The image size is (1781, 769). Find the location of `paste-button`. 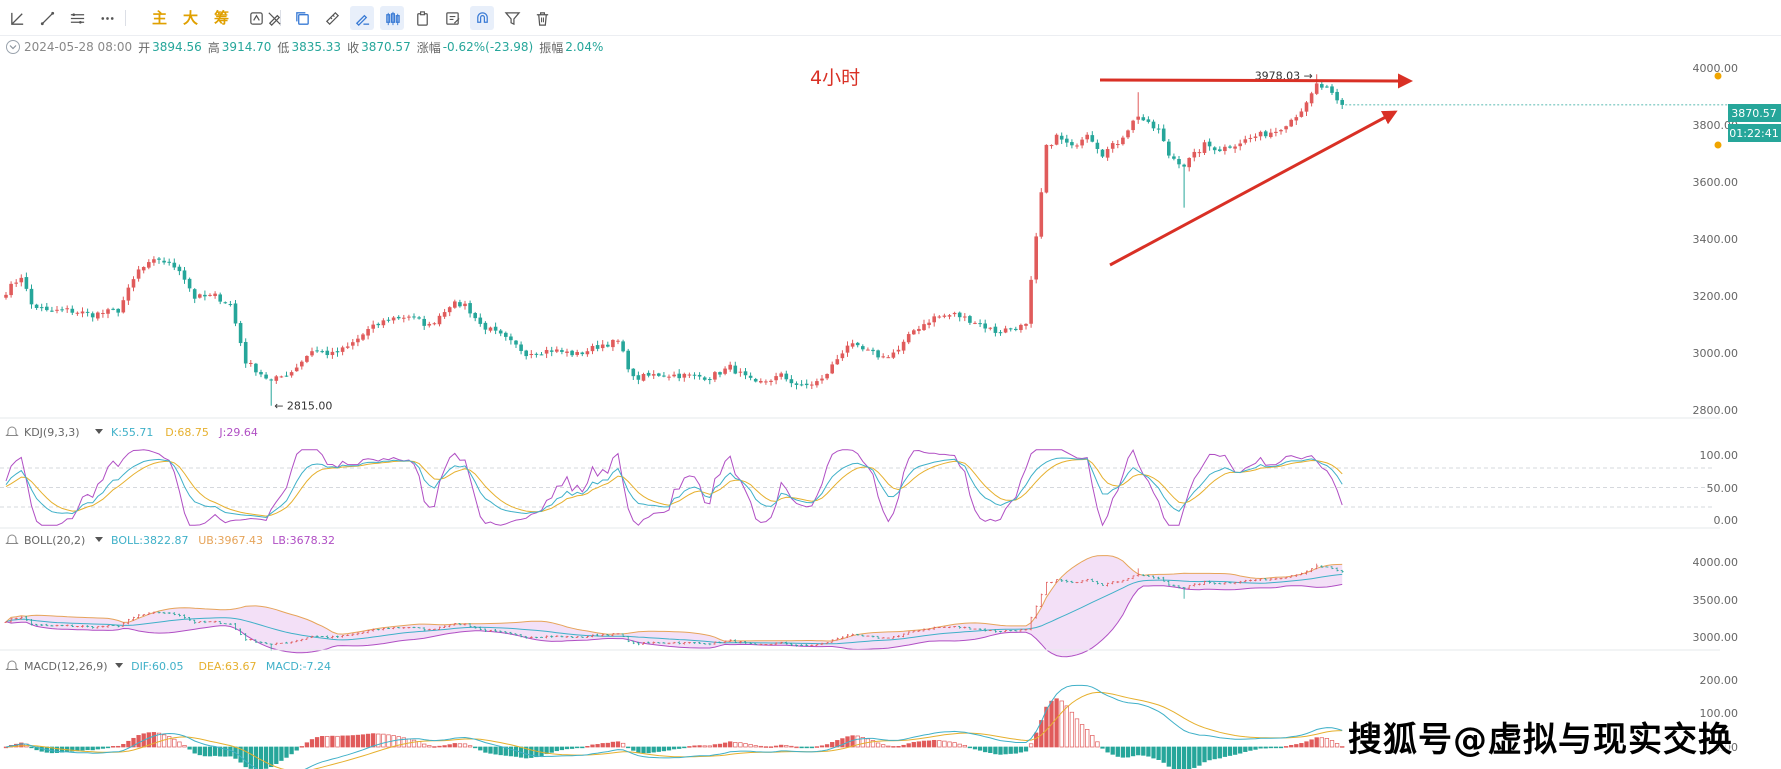

paste-button is located at coordinates (422, 18).